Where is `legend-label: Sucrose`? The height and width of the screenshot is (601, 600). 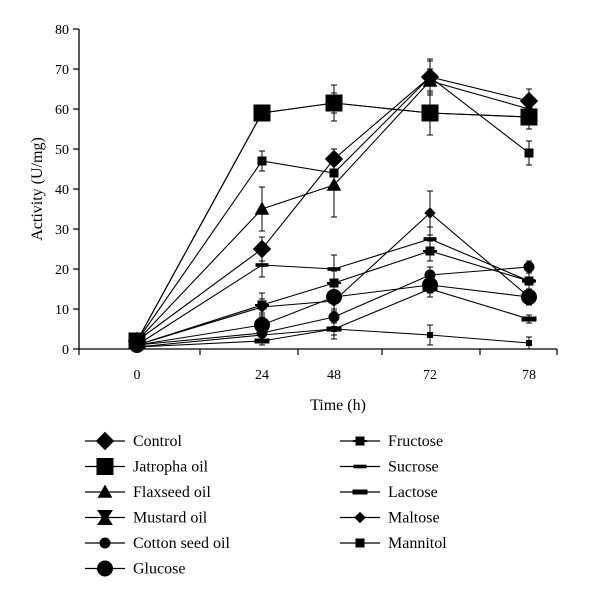
legend-label: Sucrose is located at coordinates (413, 467).